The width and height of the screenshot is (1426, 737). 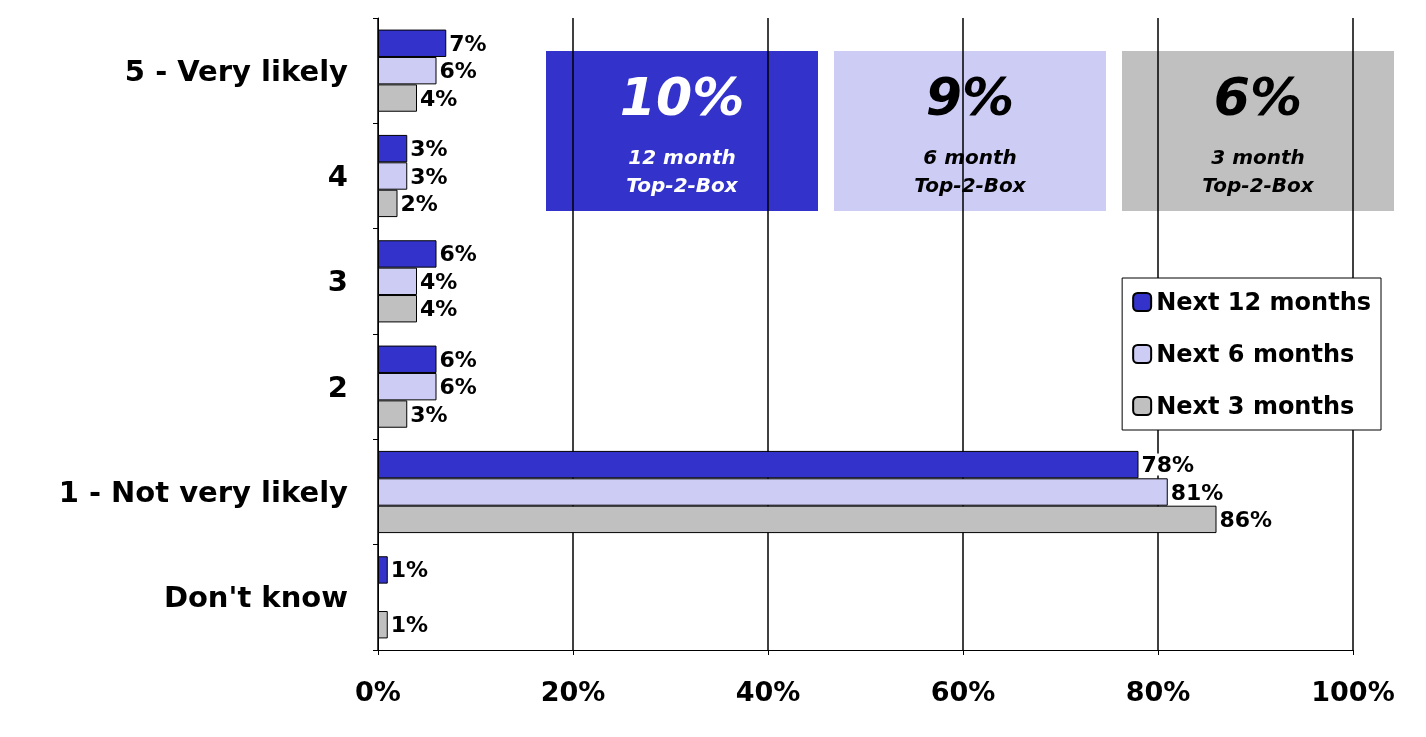 What do you see at coordinates (236, 70) in the screenshot?
I see `y-tick-label: 5 - Very likely` at bounding box center [236, 70].